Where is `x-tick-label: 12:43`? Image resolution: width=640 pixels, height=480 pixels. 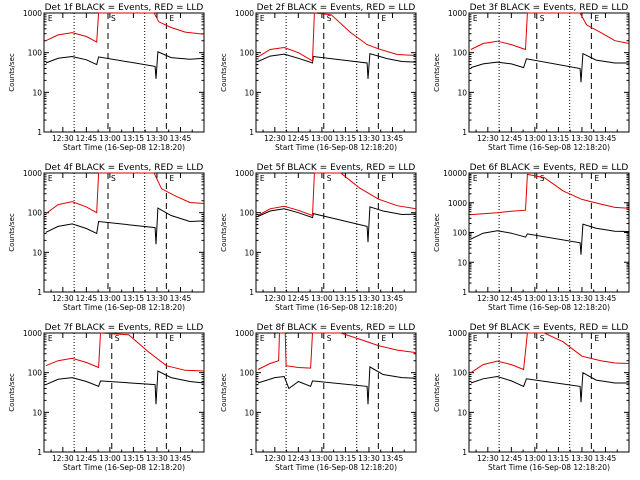
x-tick-label: 12:43 is located at coordinates (299, 458).